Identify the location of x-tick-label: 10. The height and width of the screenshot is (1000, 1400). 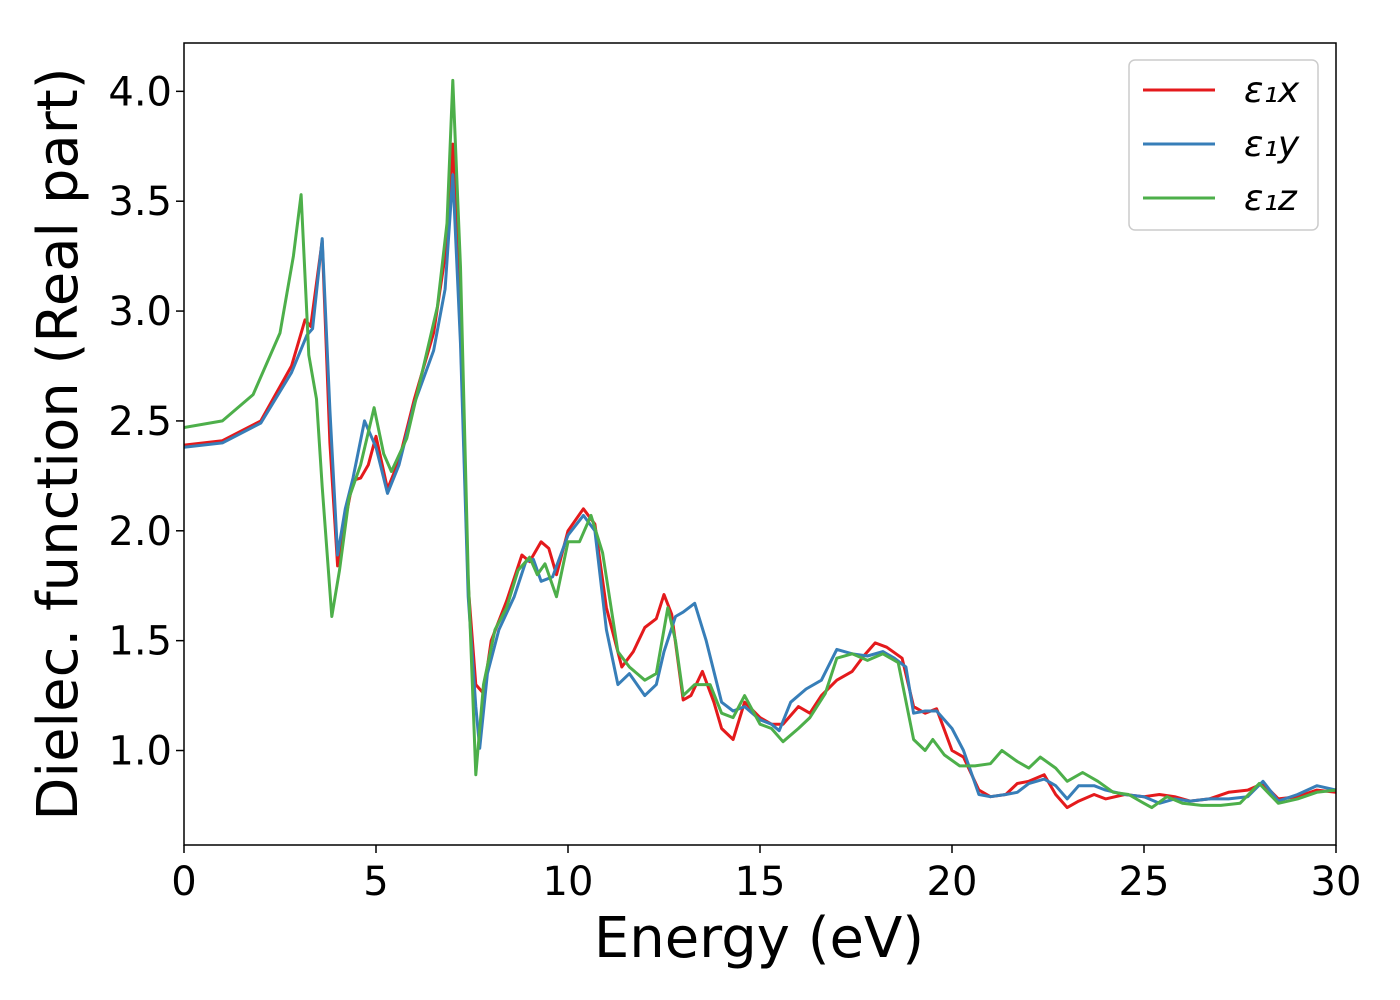
(568, 882).